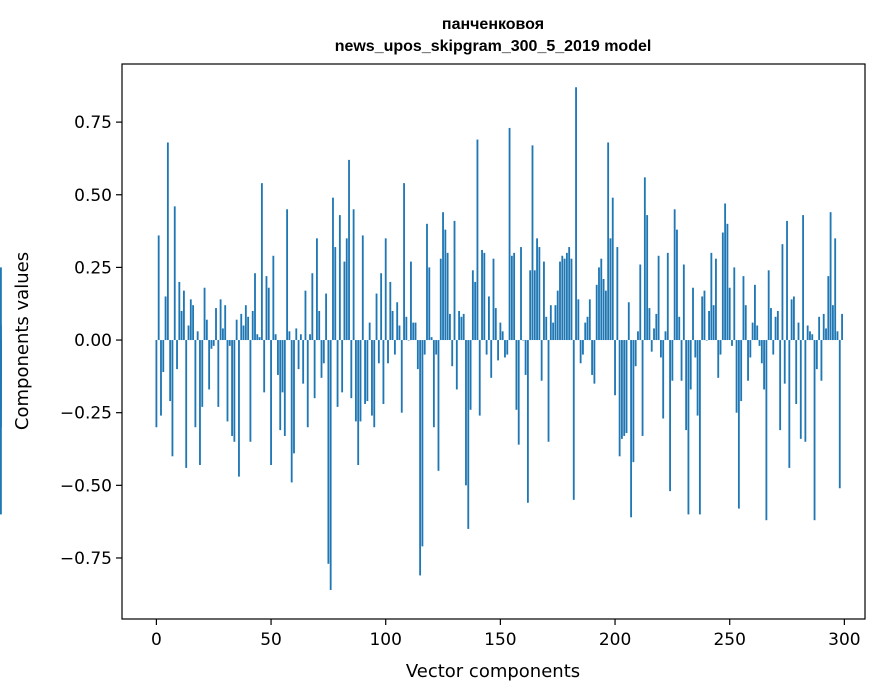 The image size is (880, 696). Describe the element at coordinates (500, 640) in the screenshot. I see `x-tick-label: 150` at that location.